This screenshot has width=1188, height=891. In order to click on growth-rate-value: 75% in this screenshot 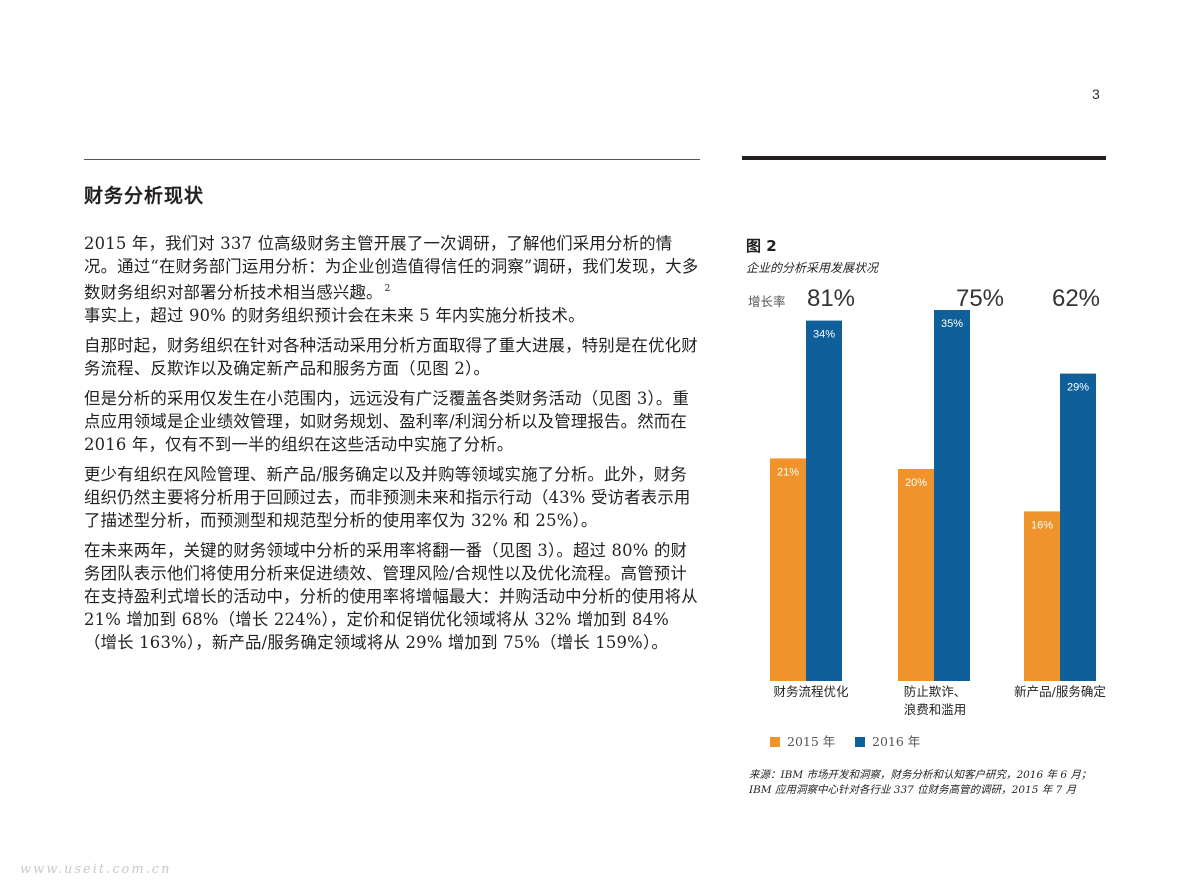, I will do `click(980, 298)`.